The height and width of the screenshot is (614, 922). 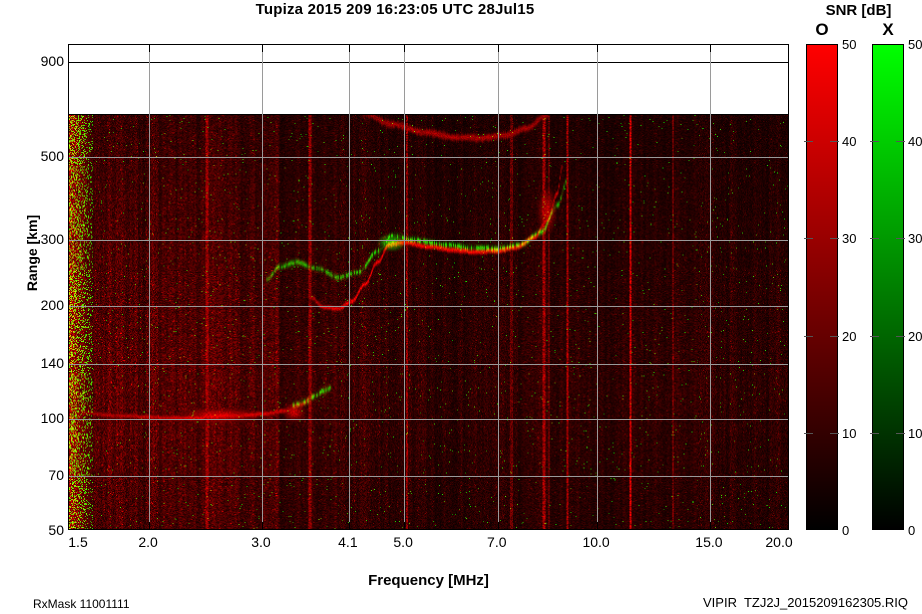 What do you see at coordinates (52, 362) in the screenshot?
I see `y-tick-label: 140` at bounding box center [52, 362].